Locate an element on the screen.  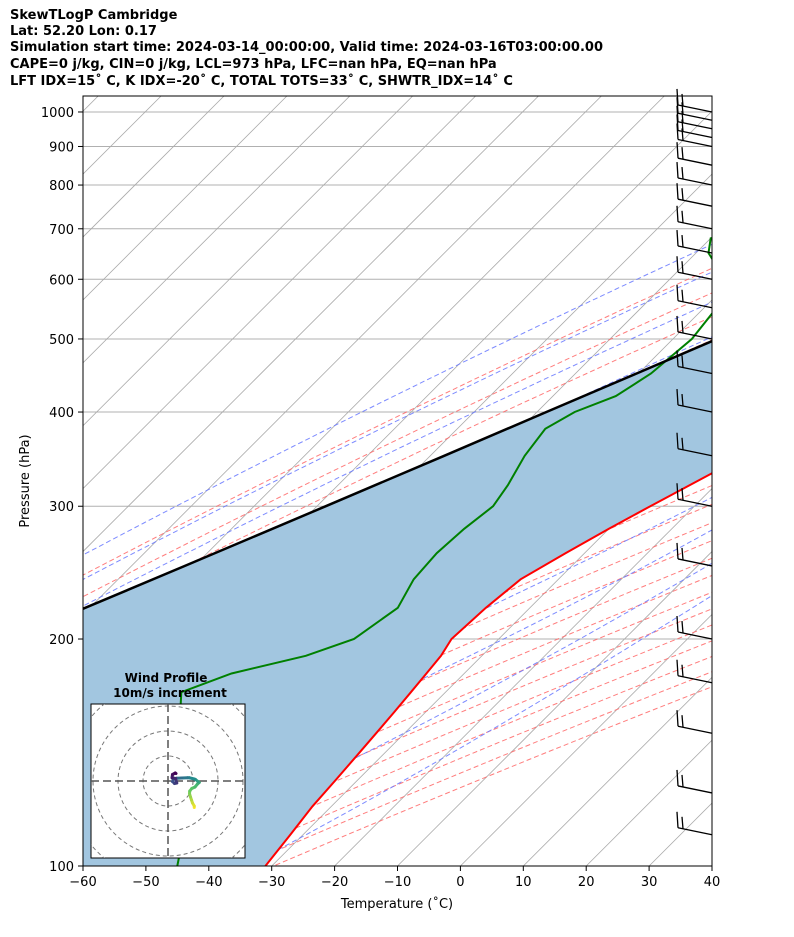
x-tick-label: 20 is located at coordinates (586, 882).